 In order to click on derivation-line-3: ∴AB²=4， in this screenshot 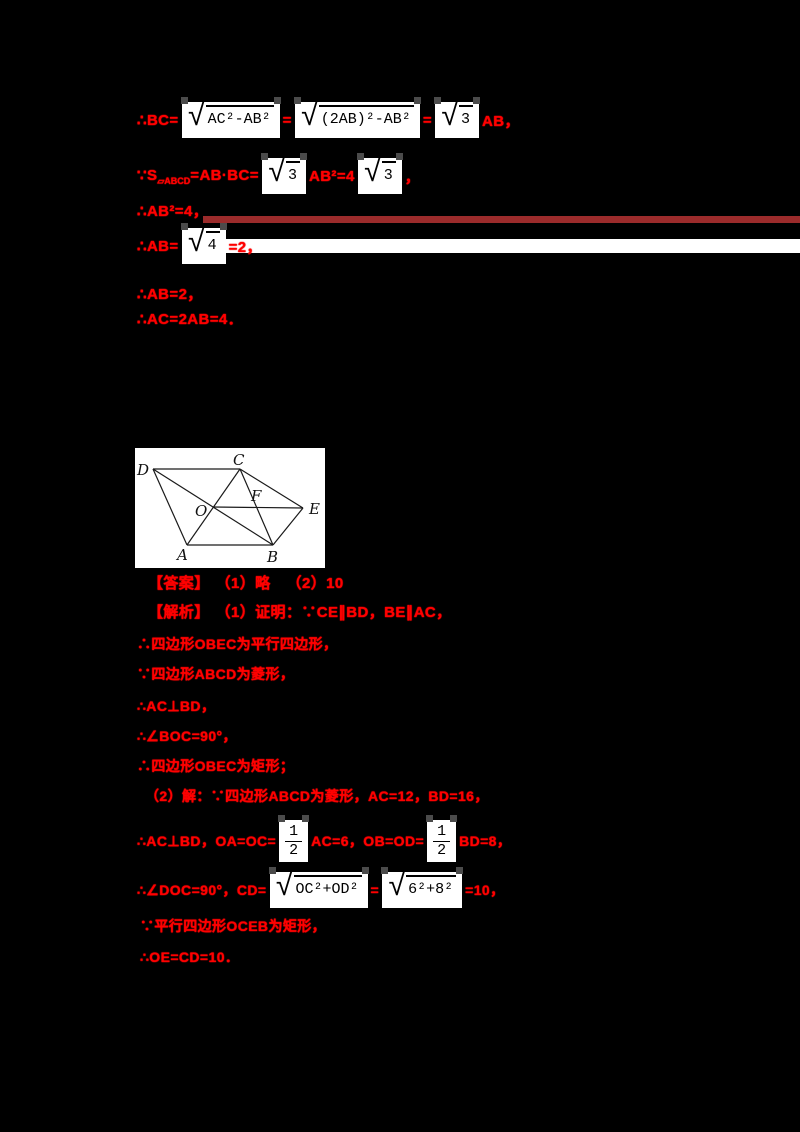, I will do `click(173, 211)`.